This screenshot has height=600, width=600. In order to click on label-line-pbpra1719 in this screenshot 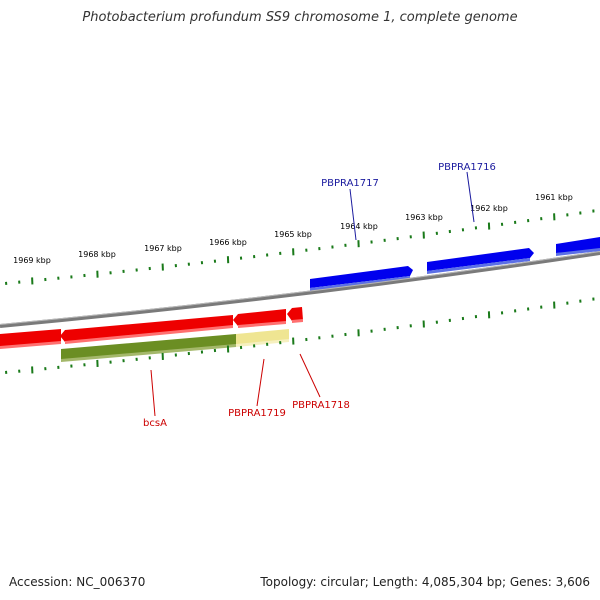, I will do `click(260, 382)`.